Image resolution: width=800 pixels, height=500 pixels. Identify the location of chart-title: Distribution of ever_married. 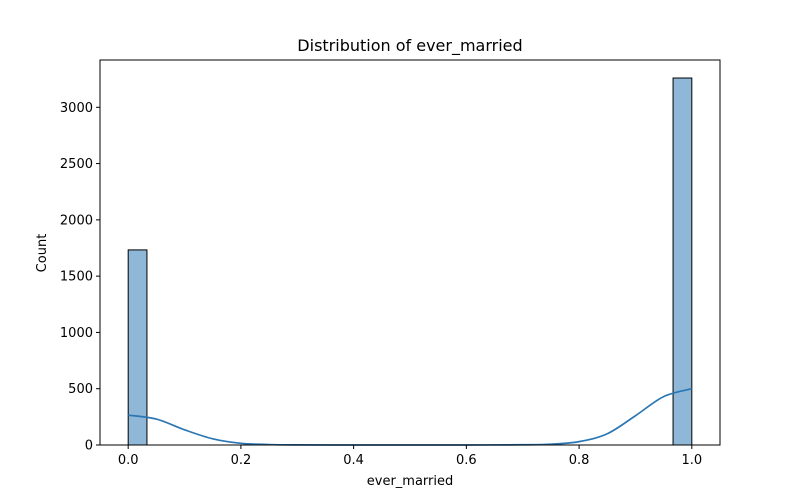
(409, 46).